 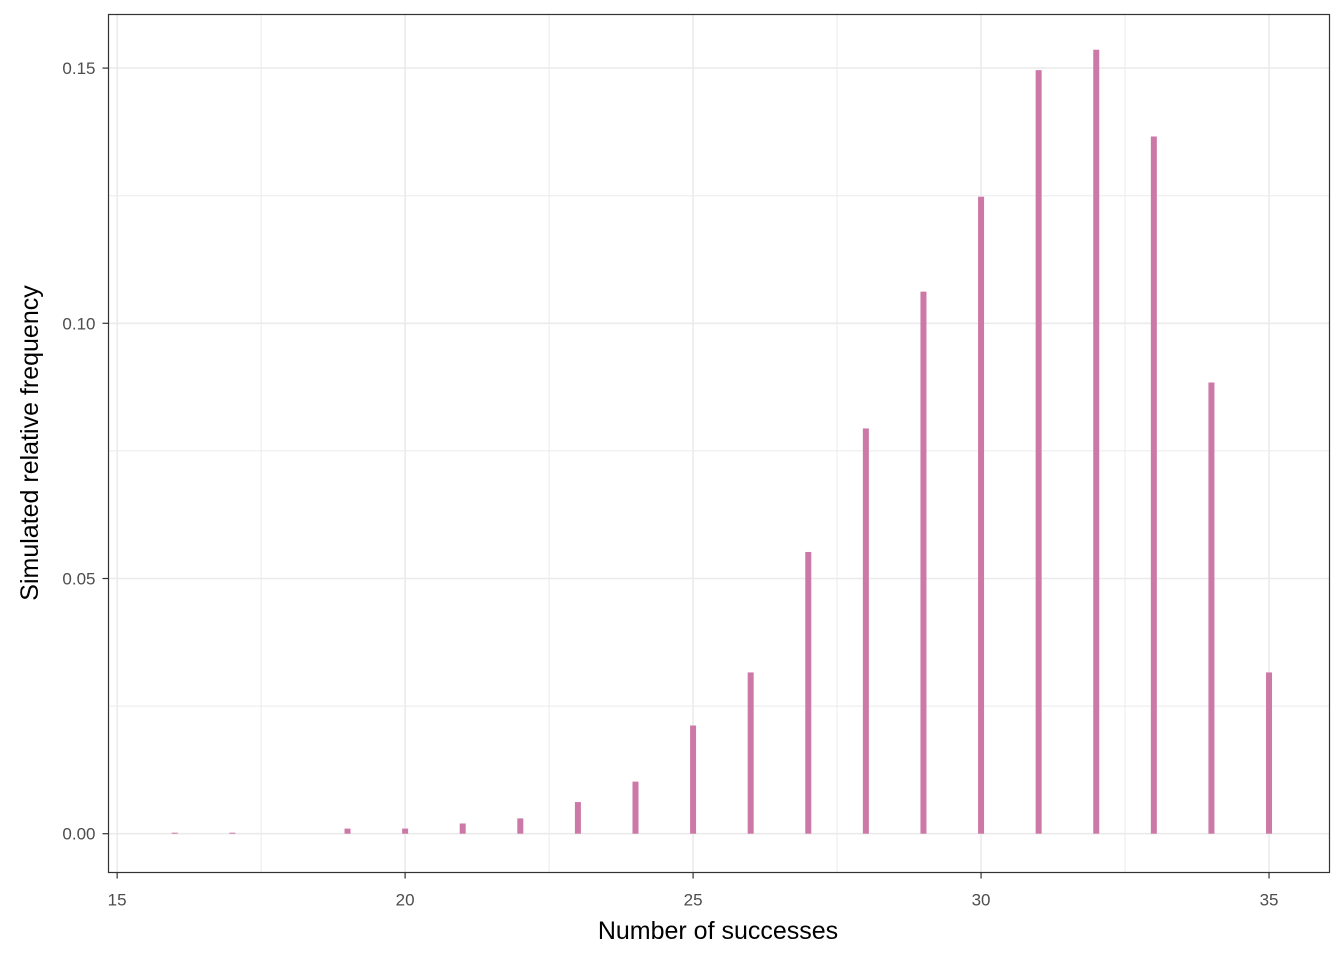 I want to click on y-axis-title: Simulated relative frequency, so click(x=30, y=443).